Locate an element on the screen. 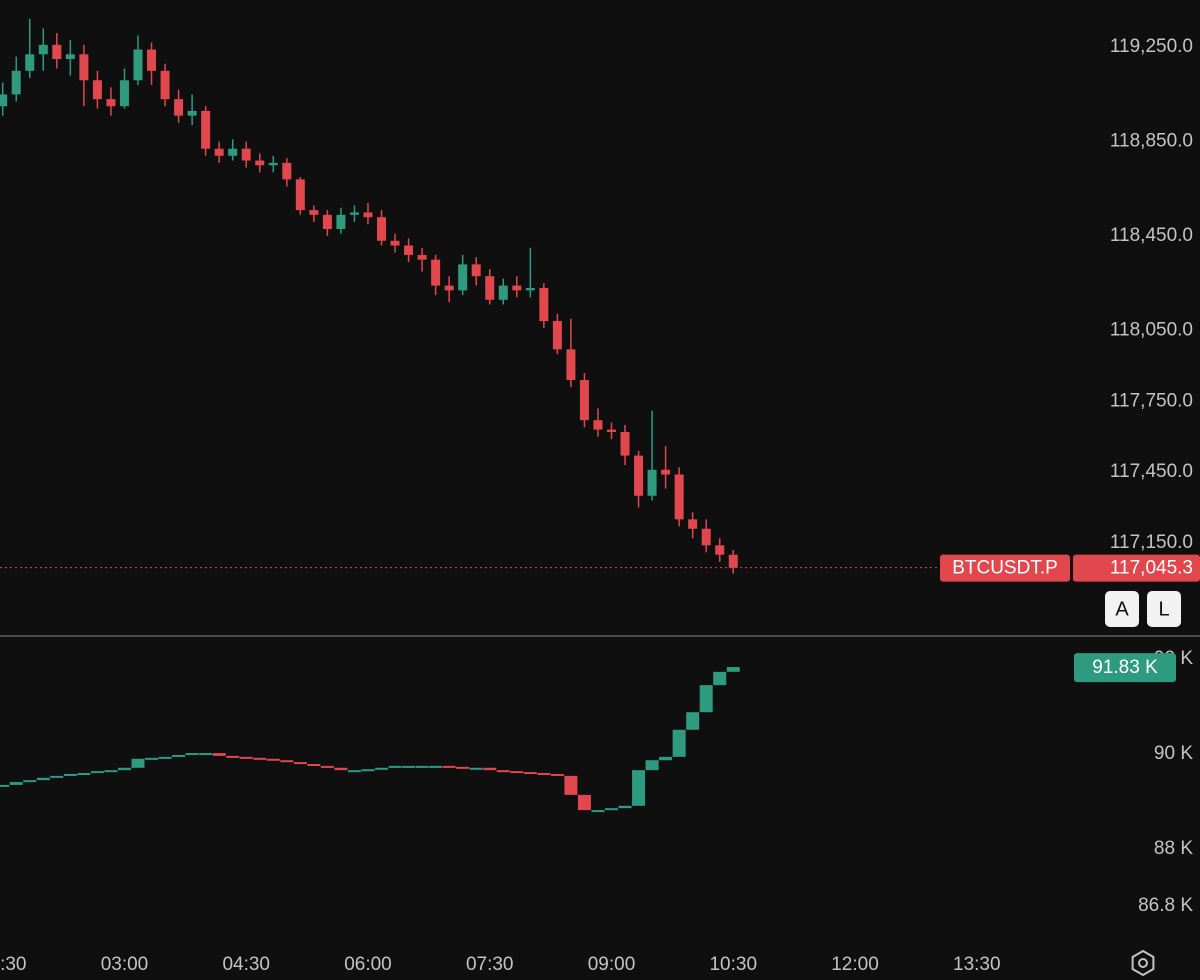 The image size is (1200, 980). settings-icon is located at coordinates (1143, 963).